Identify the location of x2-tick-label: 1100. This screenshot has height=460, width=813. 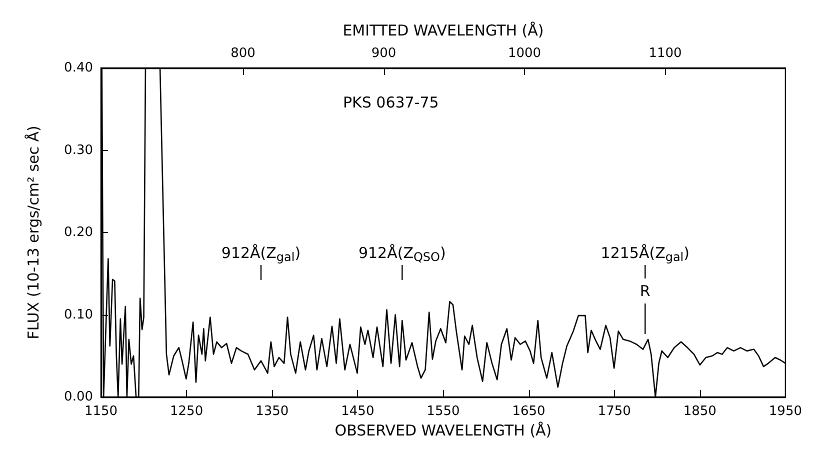
(665, 53).